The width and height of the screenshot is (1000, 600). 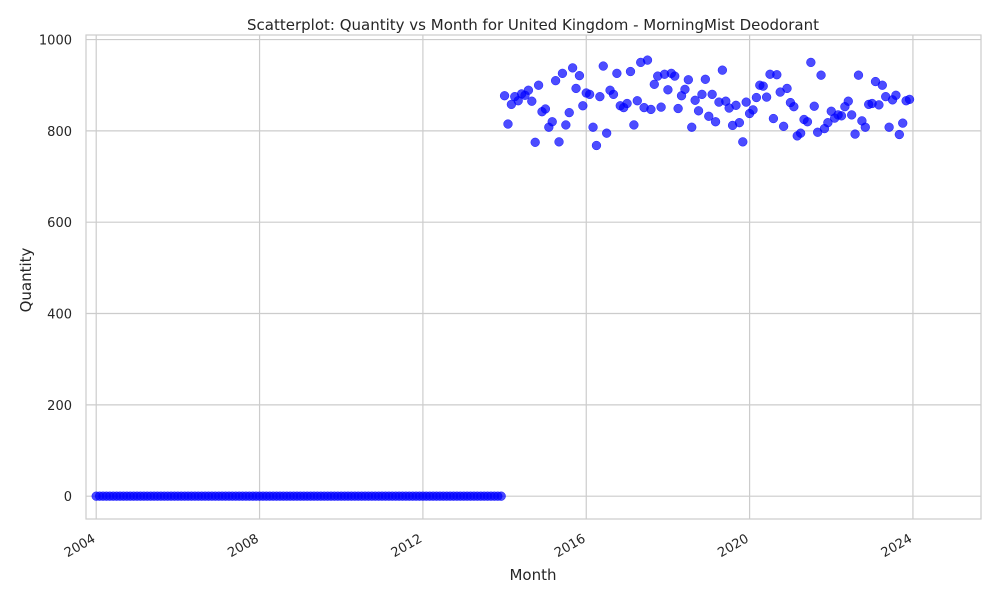 I want to click on x-tick-label: 2016, so click(x=570, y=546).